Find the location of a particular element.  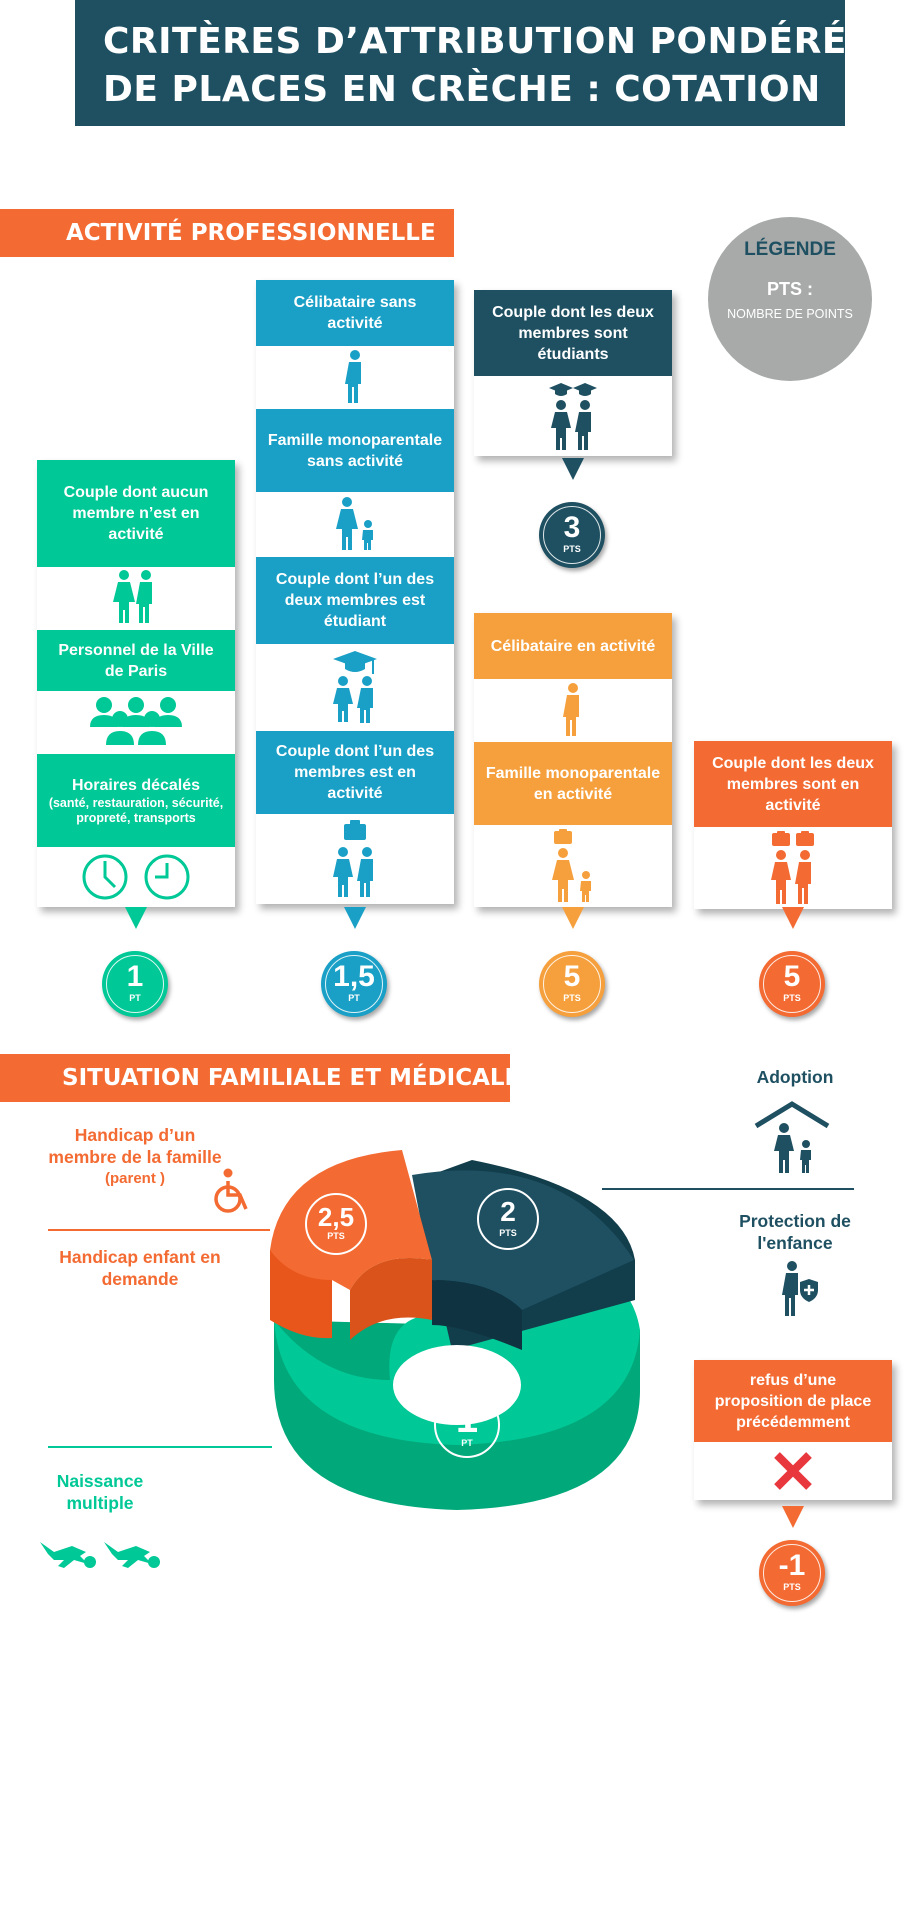

column-3-badge-unit: PTS is located at coordinates (572, 998).